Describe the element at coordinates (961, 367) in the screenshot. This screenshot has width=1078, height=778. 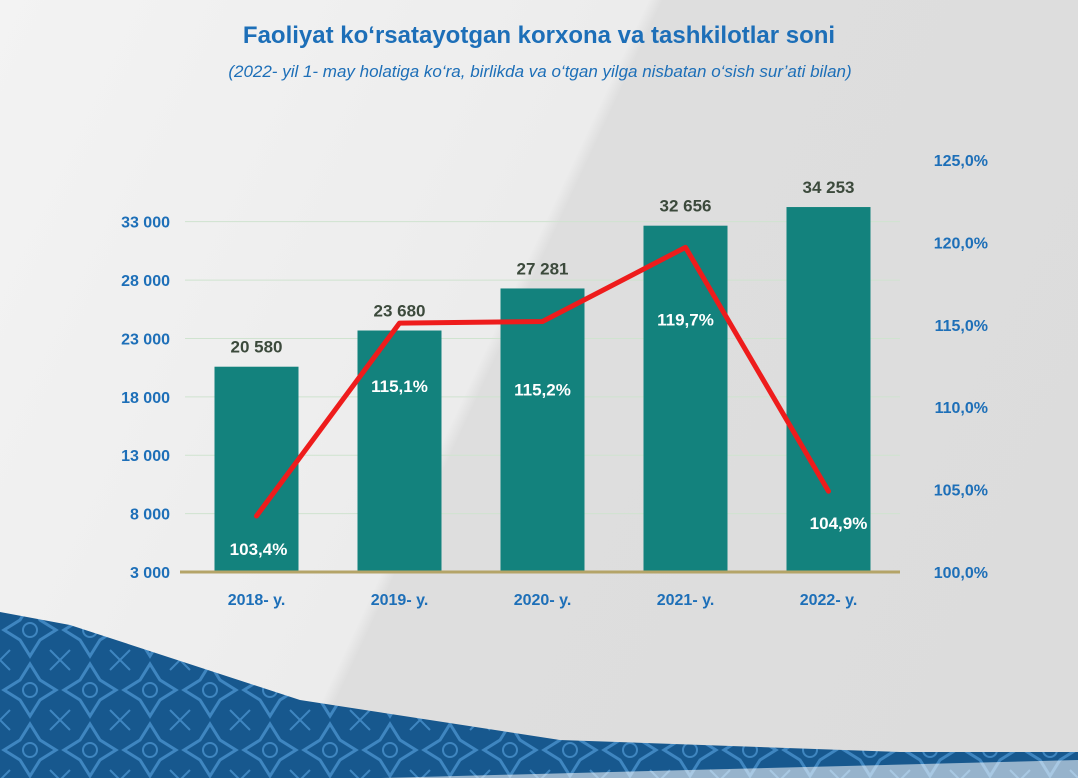
I see `right-axis: 100,0% 105,0% 110,0% 115,0% 120,0% 125,0%` at that location.